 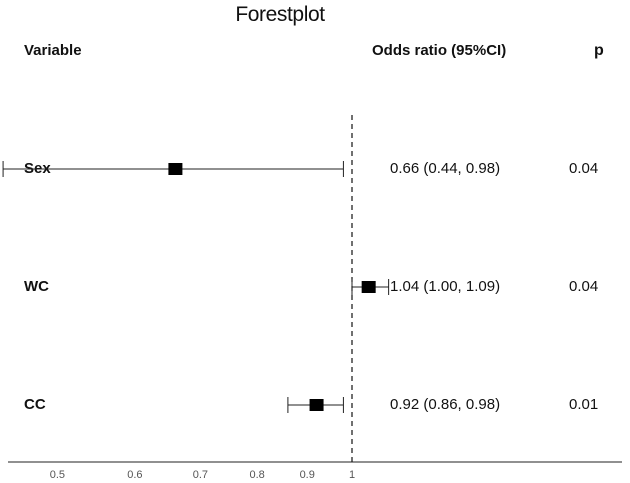 I want to click on x-tick-label: 0.7, so click(x=200, y=475).